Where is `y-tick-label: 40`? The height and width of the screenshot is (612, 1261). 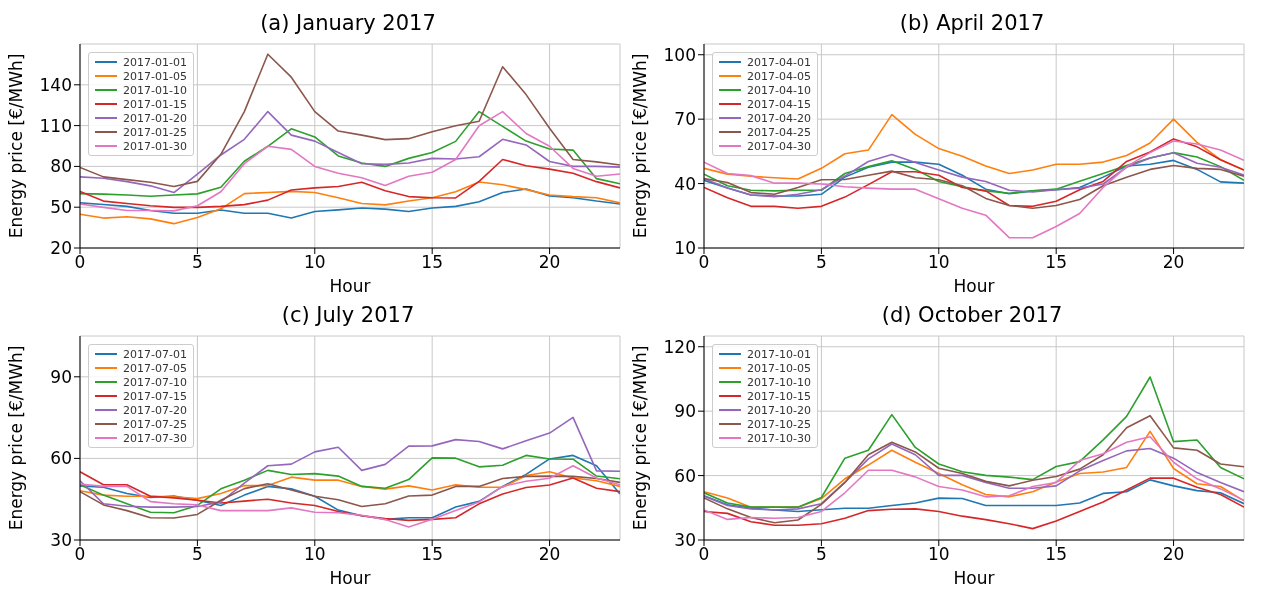
y-tick-label: 40 is located at coordinates (685, 183).